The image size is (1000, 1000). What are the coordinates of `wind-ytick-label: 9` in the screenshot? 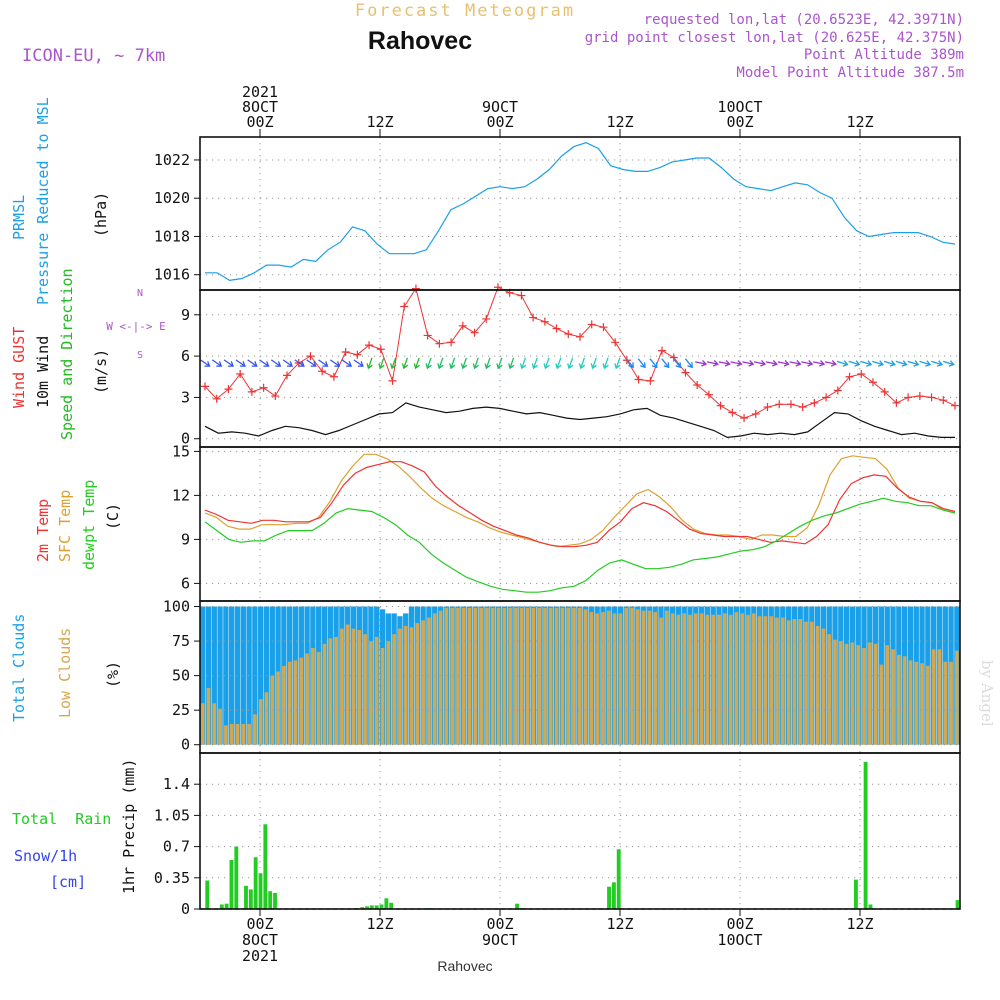 It's located at (185, 315).